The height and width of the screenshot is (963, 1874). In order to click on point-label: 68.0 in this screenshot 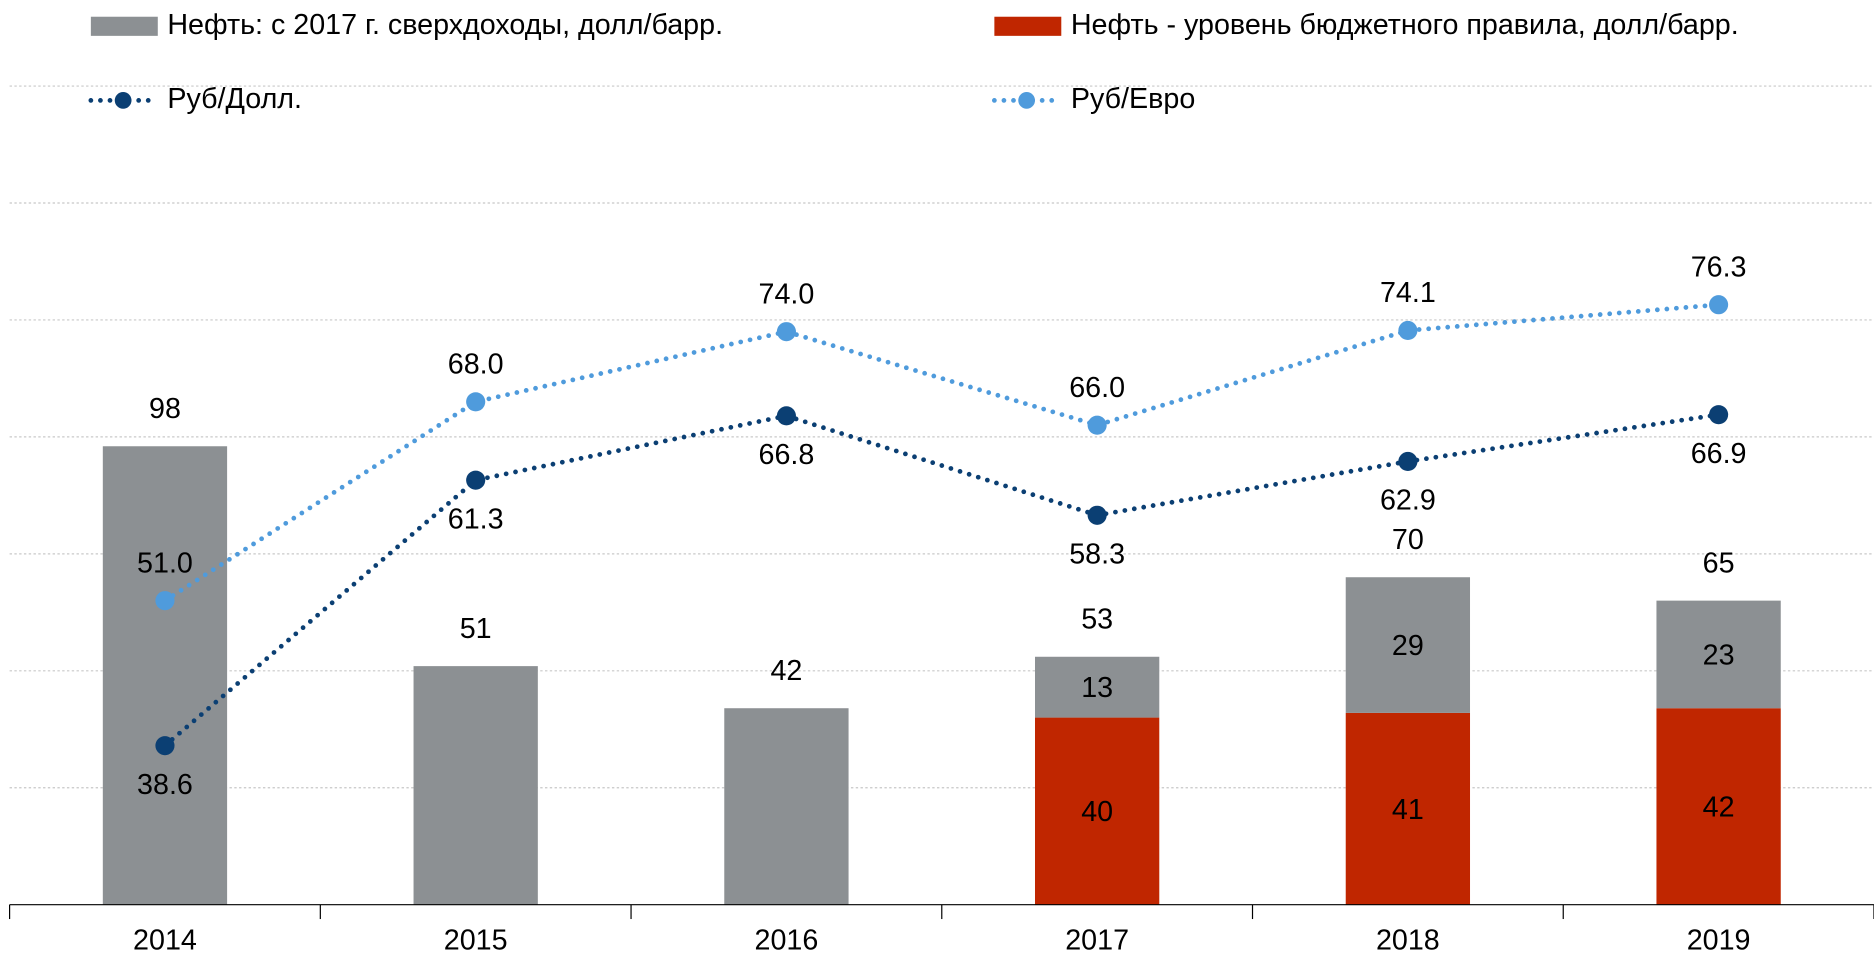, I will do `click(476, 365)`.